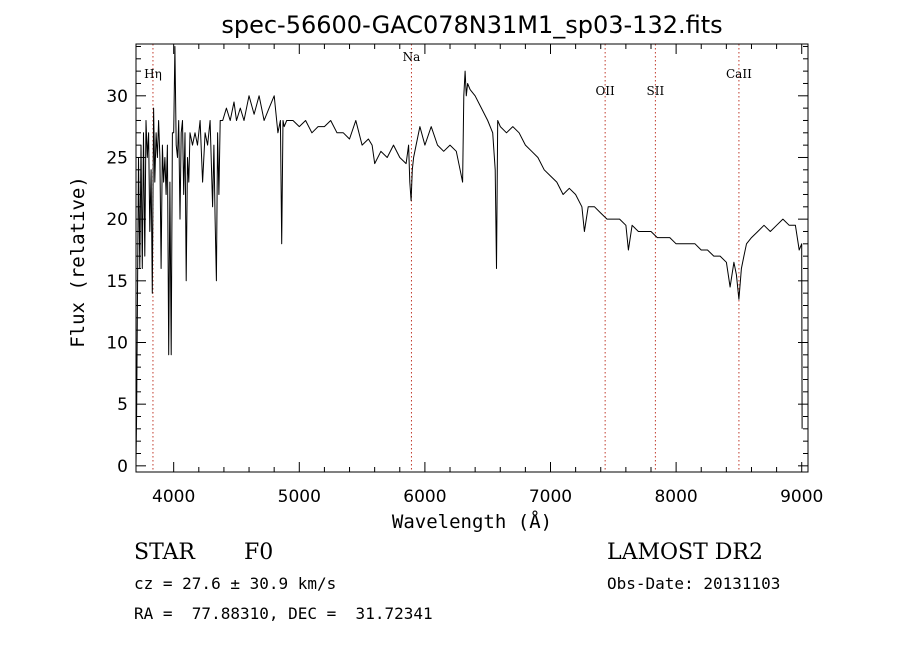  I want to click on y-tick-label-3: 15, so click(117, 282).